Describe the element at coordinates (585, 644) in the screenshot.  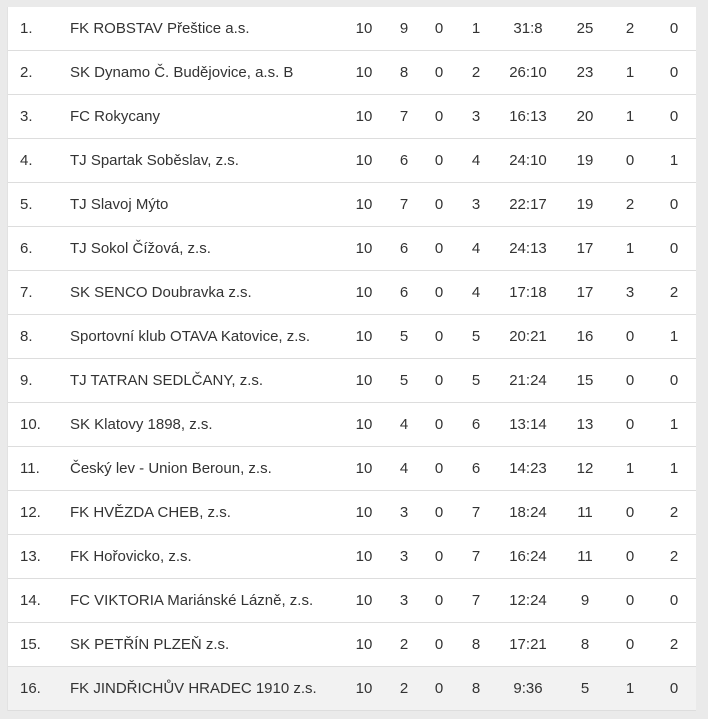
I see `points-cell: 8` at that location.